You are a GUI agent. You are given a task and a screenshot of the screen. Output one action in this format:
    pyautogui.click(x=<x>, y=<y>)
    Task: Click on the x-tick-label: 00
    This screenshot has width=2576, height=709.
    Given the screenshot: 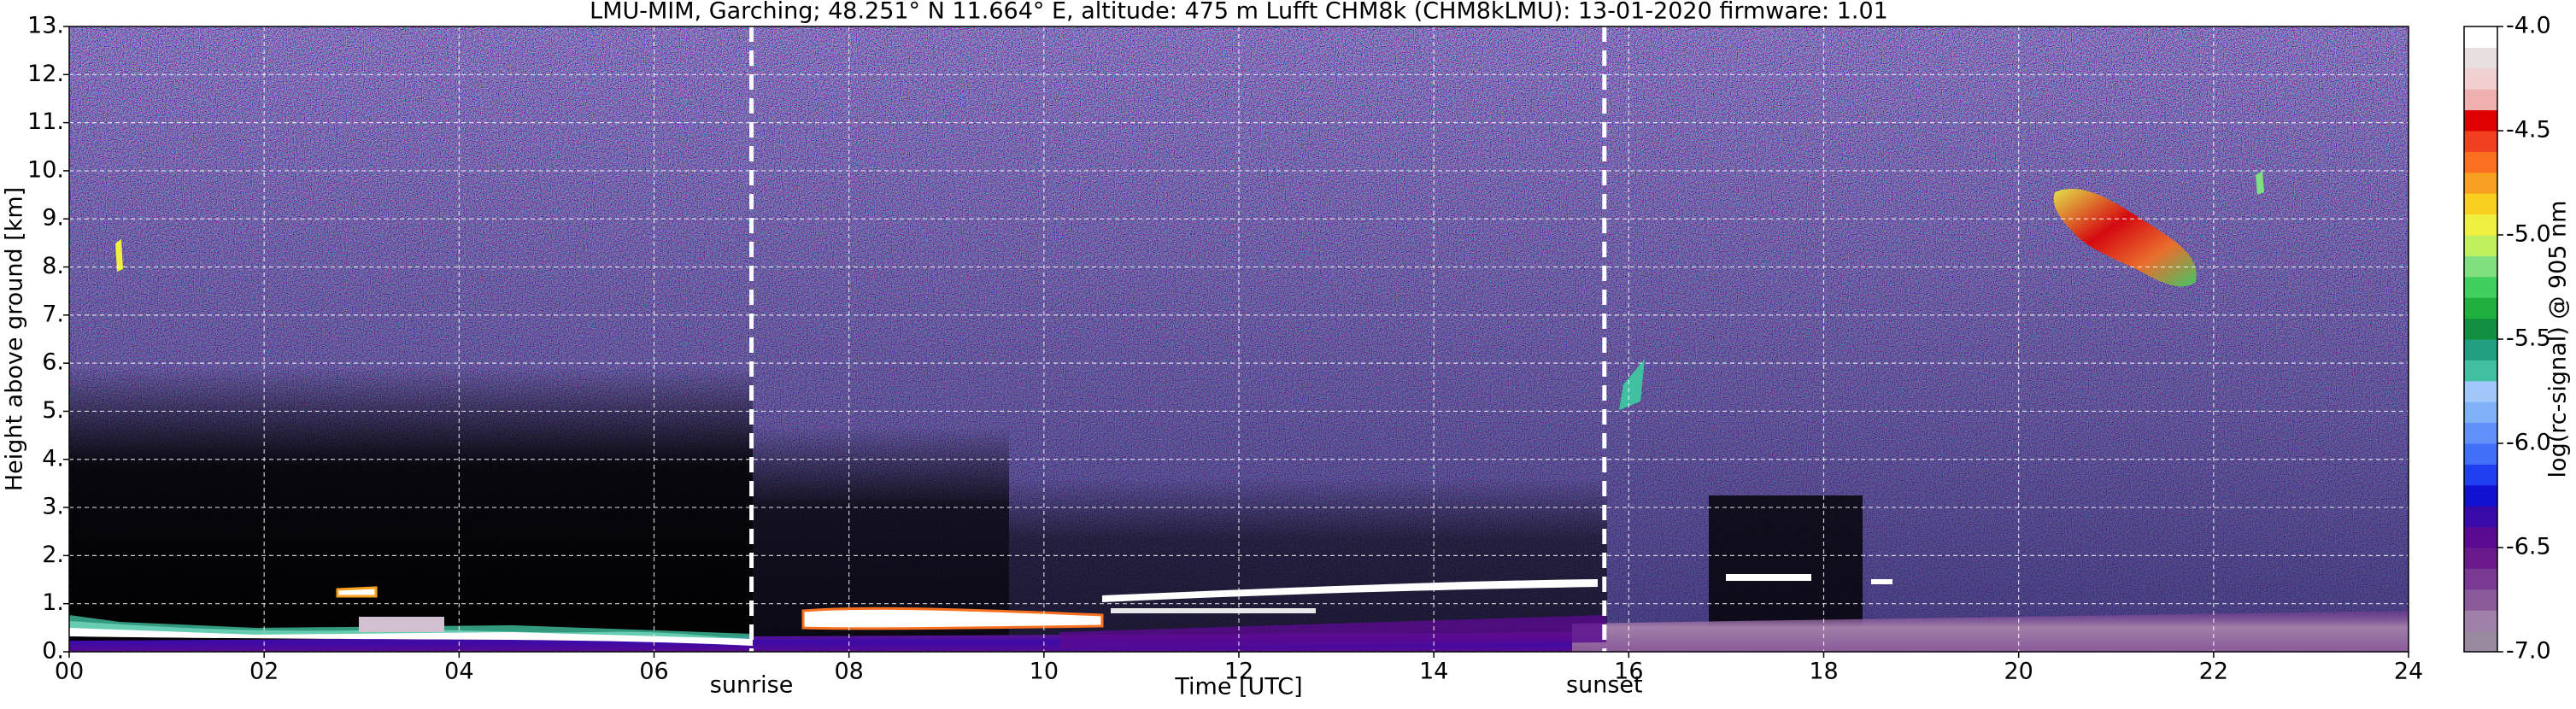 What is the action you would take?
    pyautogui.click(x=69, y=672)
    